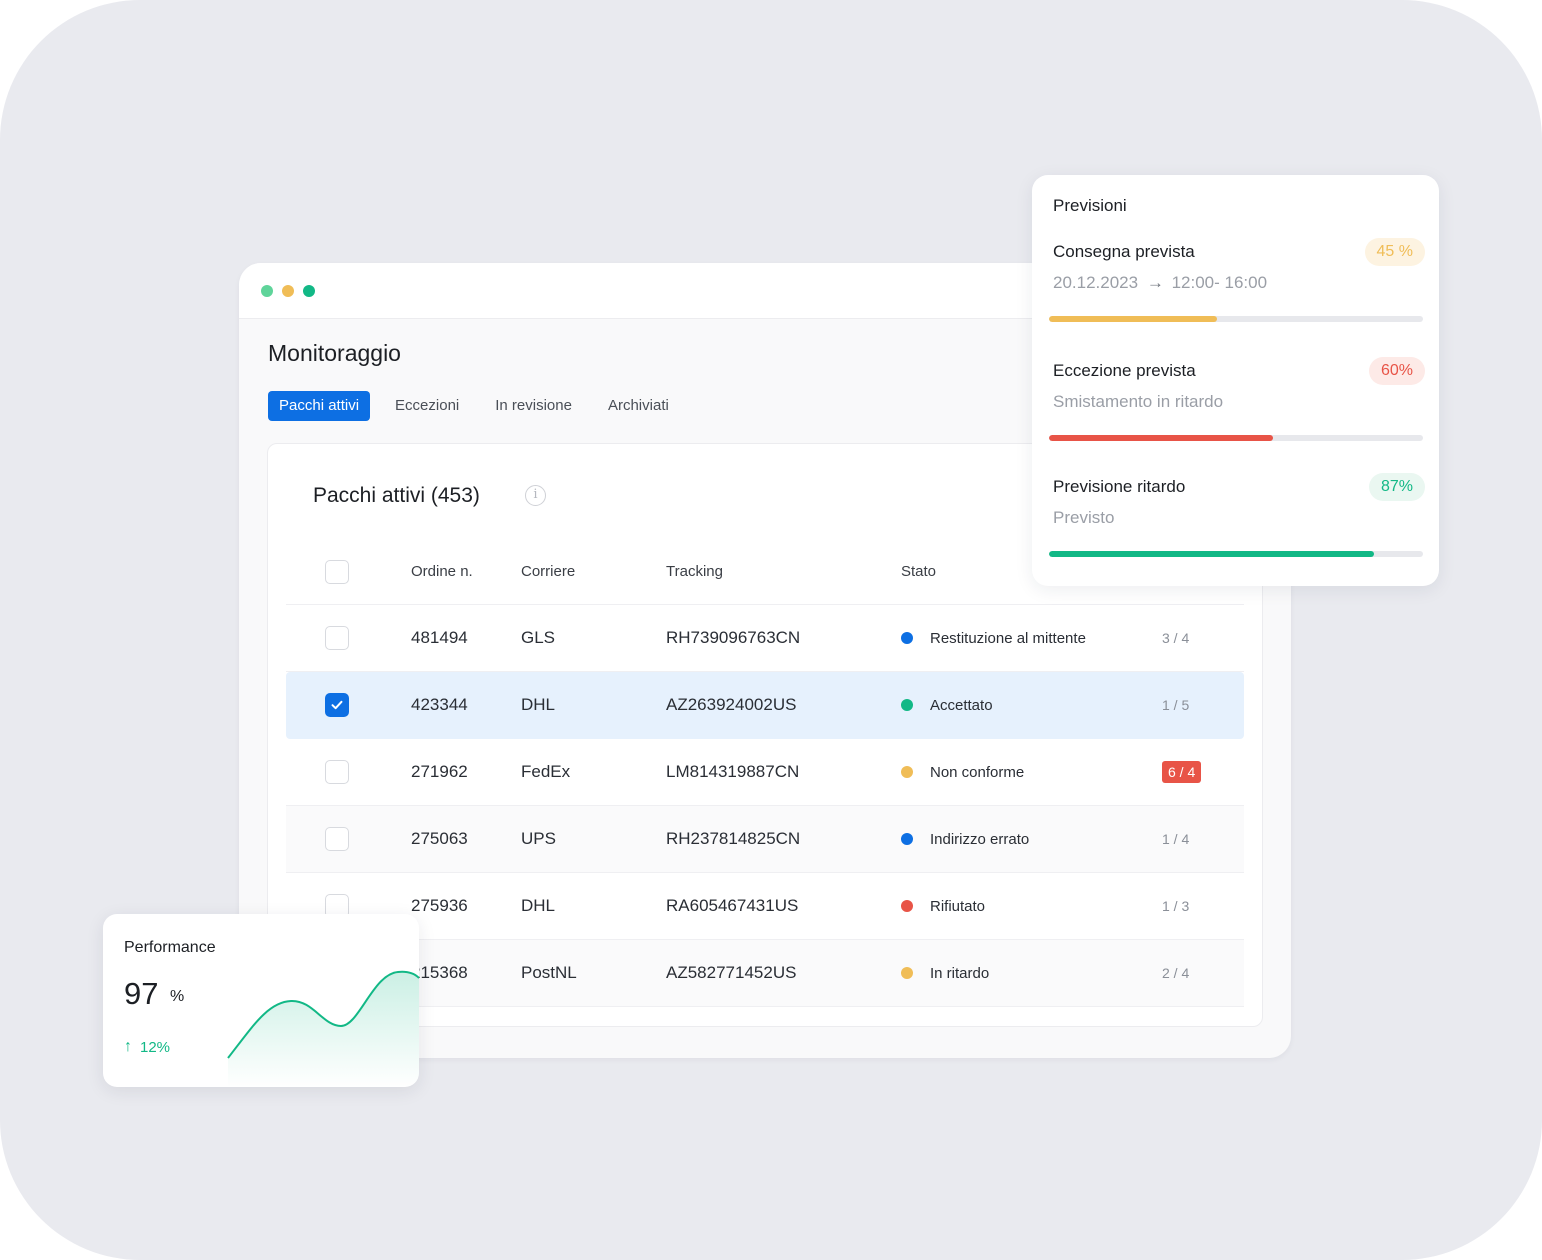  What do you see at coordinates (337, 571) in the screenshot?
I see `select-all-checkbox` at bounding box center [337, 571].